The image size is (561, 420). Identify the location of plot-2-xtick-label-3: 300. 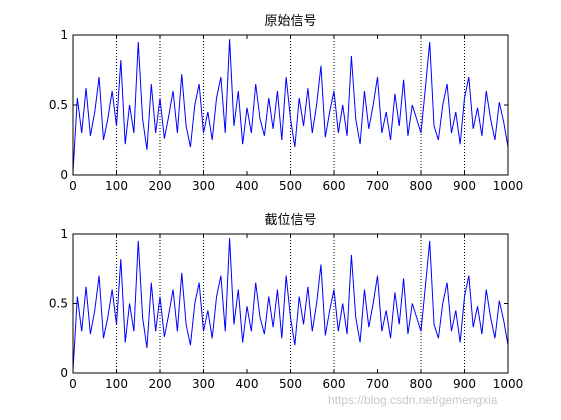
(203, 384).